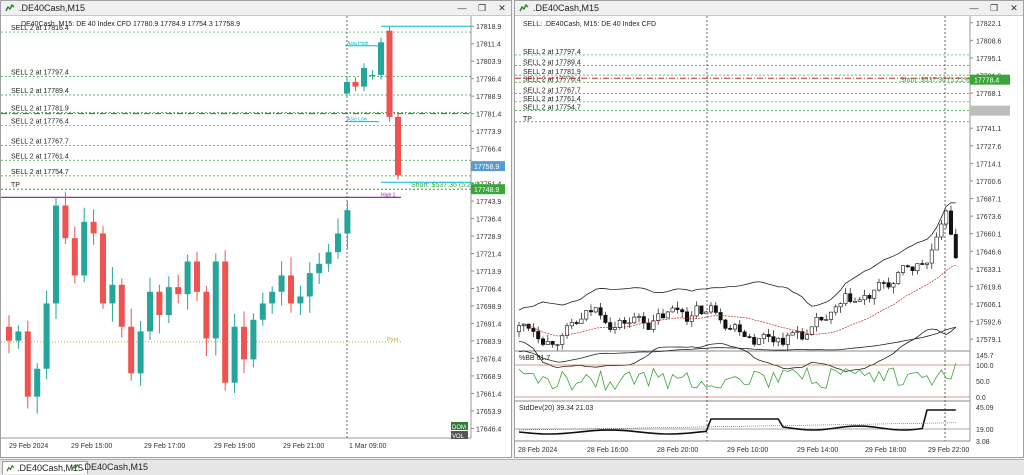  I want to click on price-tick-label: 17796.4, so click(488, 80).